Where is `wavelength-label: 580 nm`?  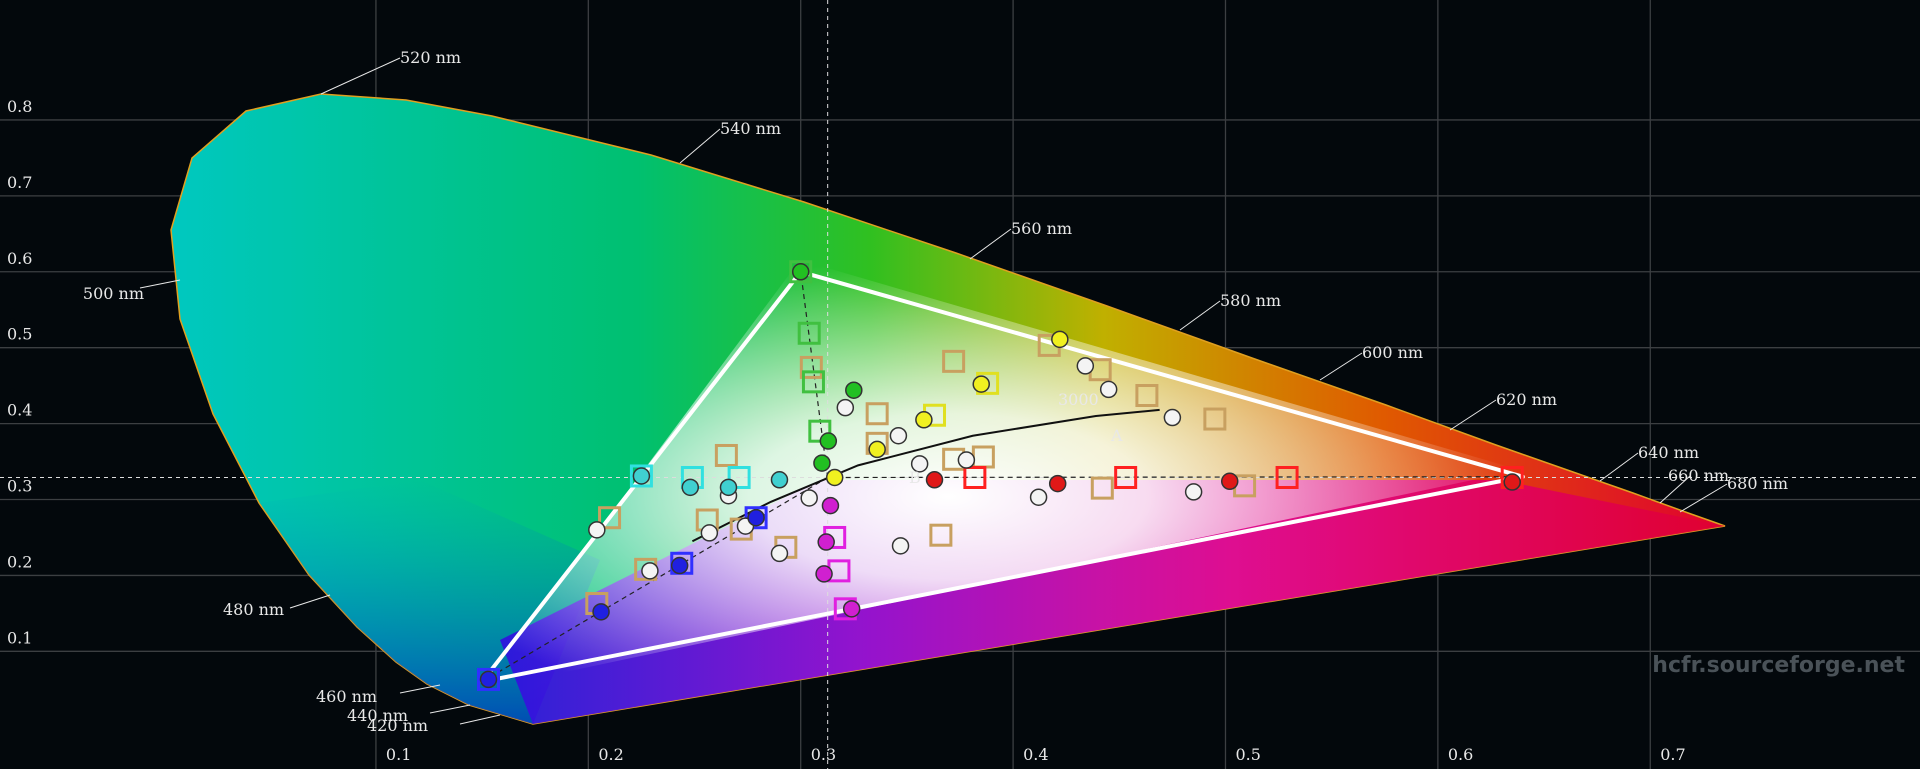 wavelength-label: 580 nm is located at coordinates (1250, 300).